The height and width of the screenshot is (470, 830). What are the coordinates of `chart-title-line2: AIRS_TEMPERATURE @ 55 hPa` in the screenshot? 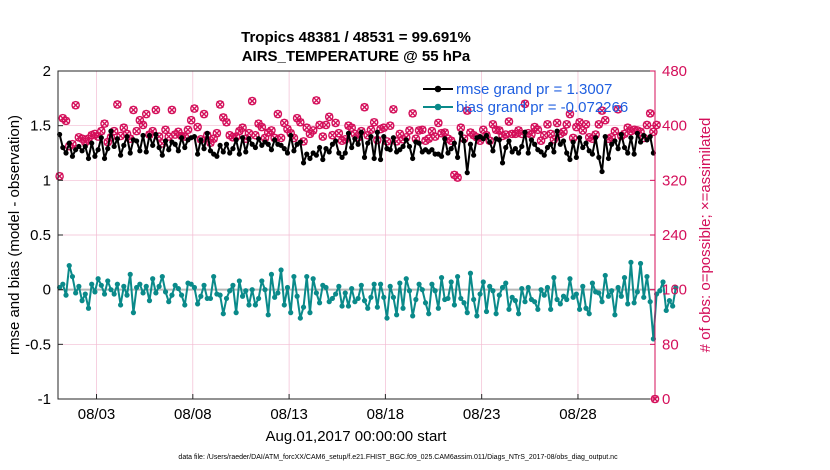 It's located at (356, 56).